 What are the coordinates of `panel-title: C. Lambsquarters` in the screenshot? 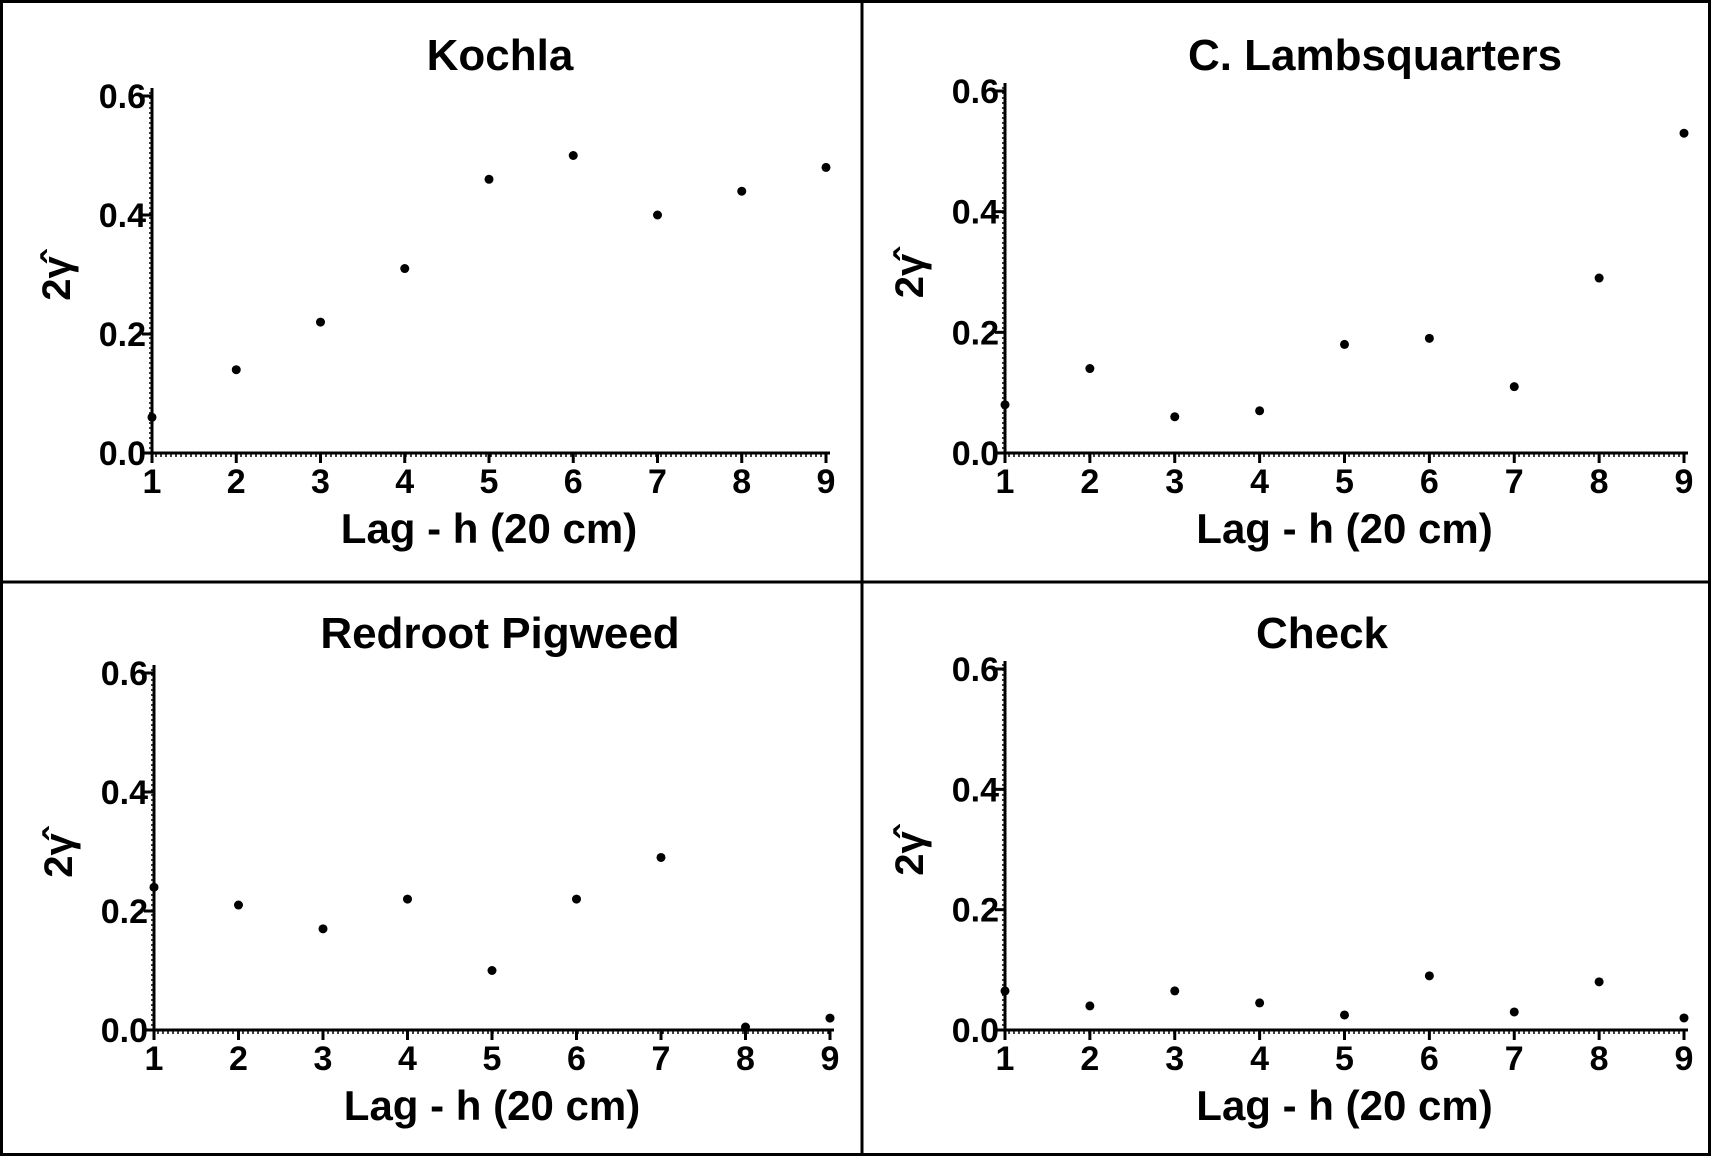 It's located at (1375, 55).